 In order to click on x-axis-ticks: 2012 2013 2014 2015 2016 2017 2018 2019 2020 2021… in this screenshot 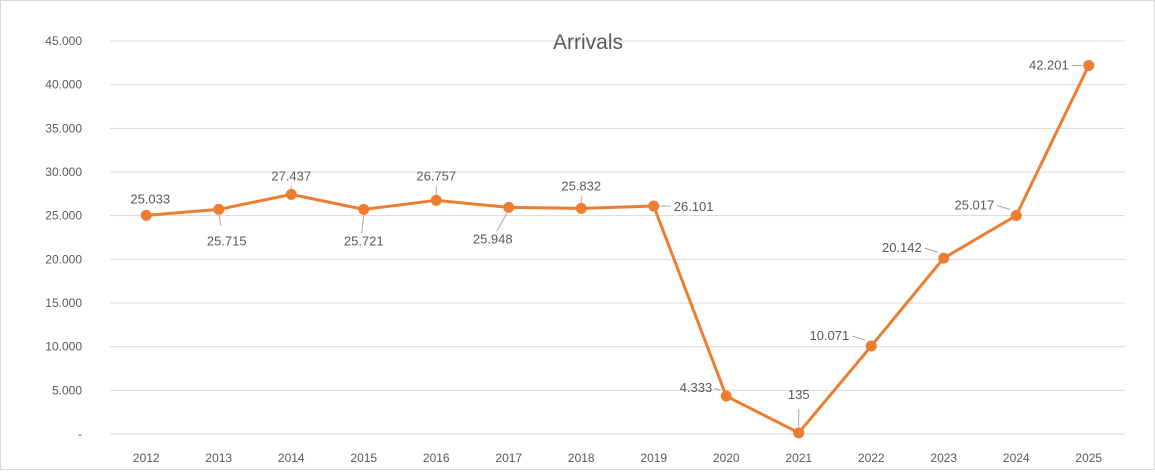, I will do `click(618, 458)`.